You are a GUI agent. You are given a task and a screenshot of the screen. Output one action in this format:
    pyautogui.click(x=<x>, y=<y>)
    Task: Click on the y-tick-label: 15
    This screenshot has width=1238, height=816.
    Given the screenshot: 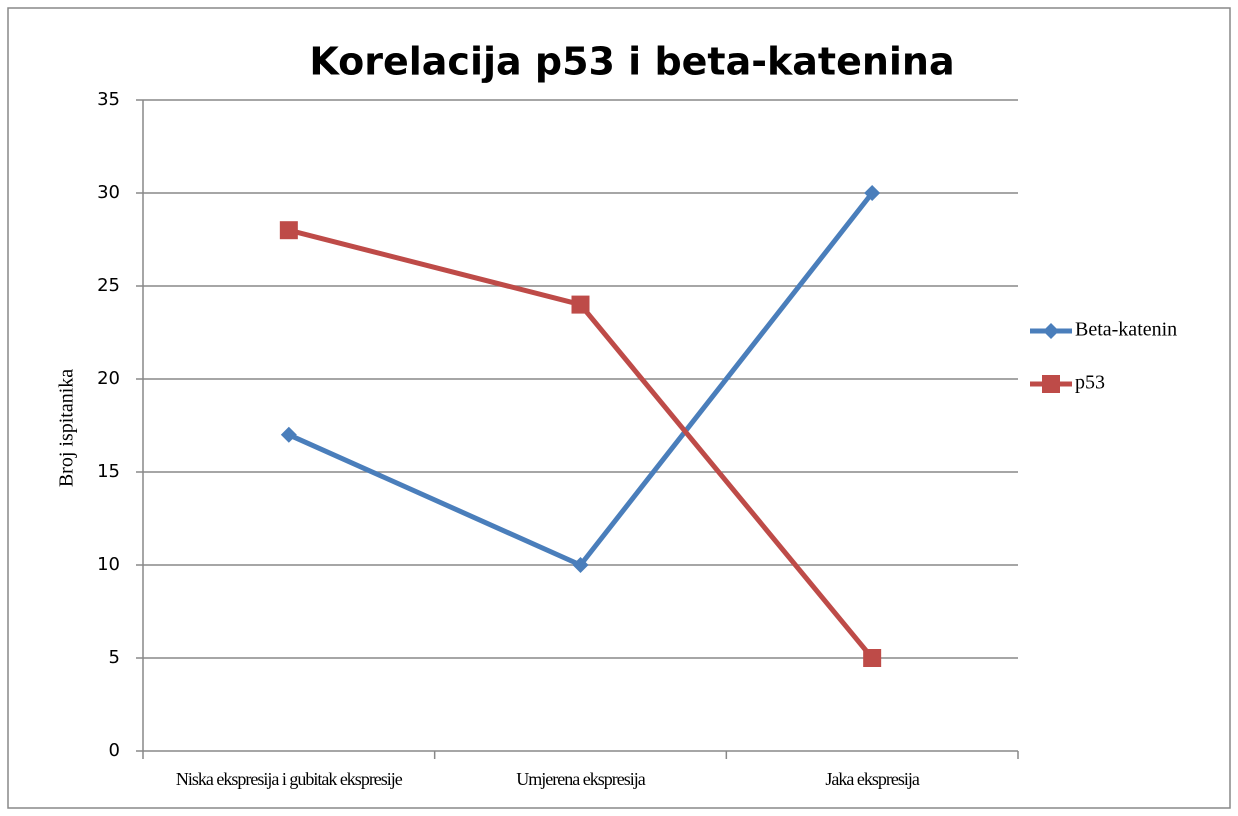 What is the action you would take?
    pyautogui.click(x=108, y=471)
    